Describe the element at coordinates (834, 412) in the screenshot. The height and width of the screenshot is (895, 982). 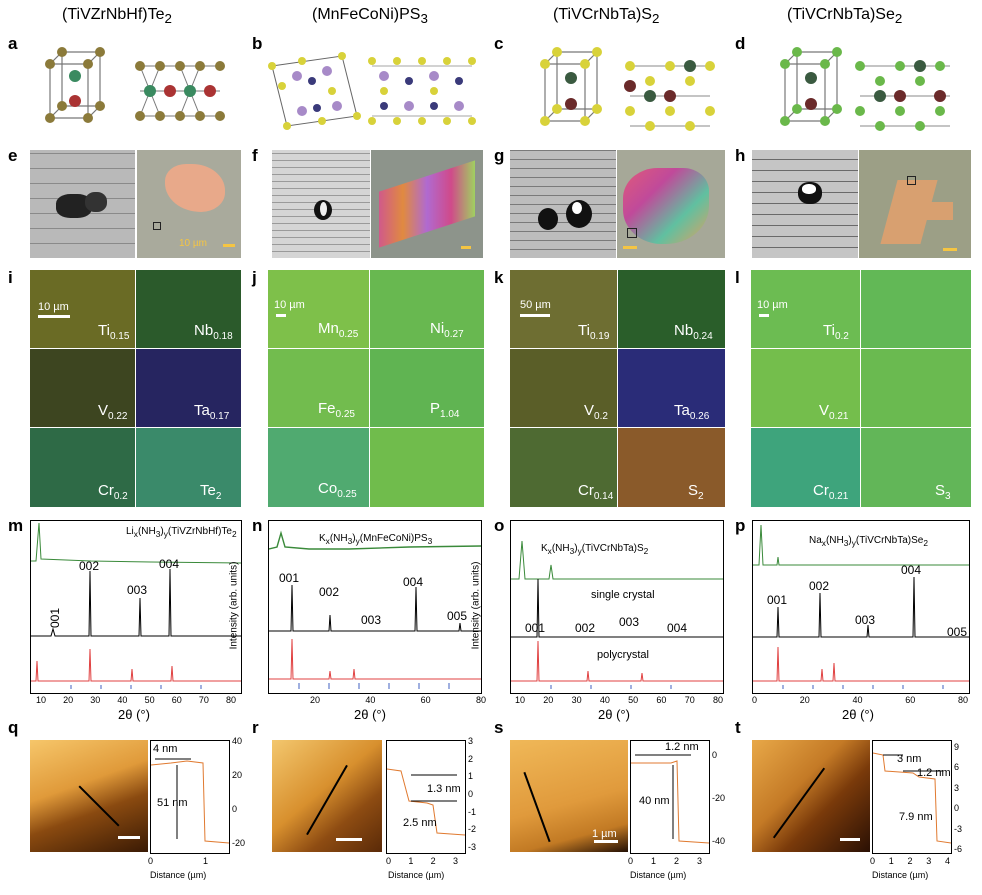
I see `element-label: V0.21` at that location.